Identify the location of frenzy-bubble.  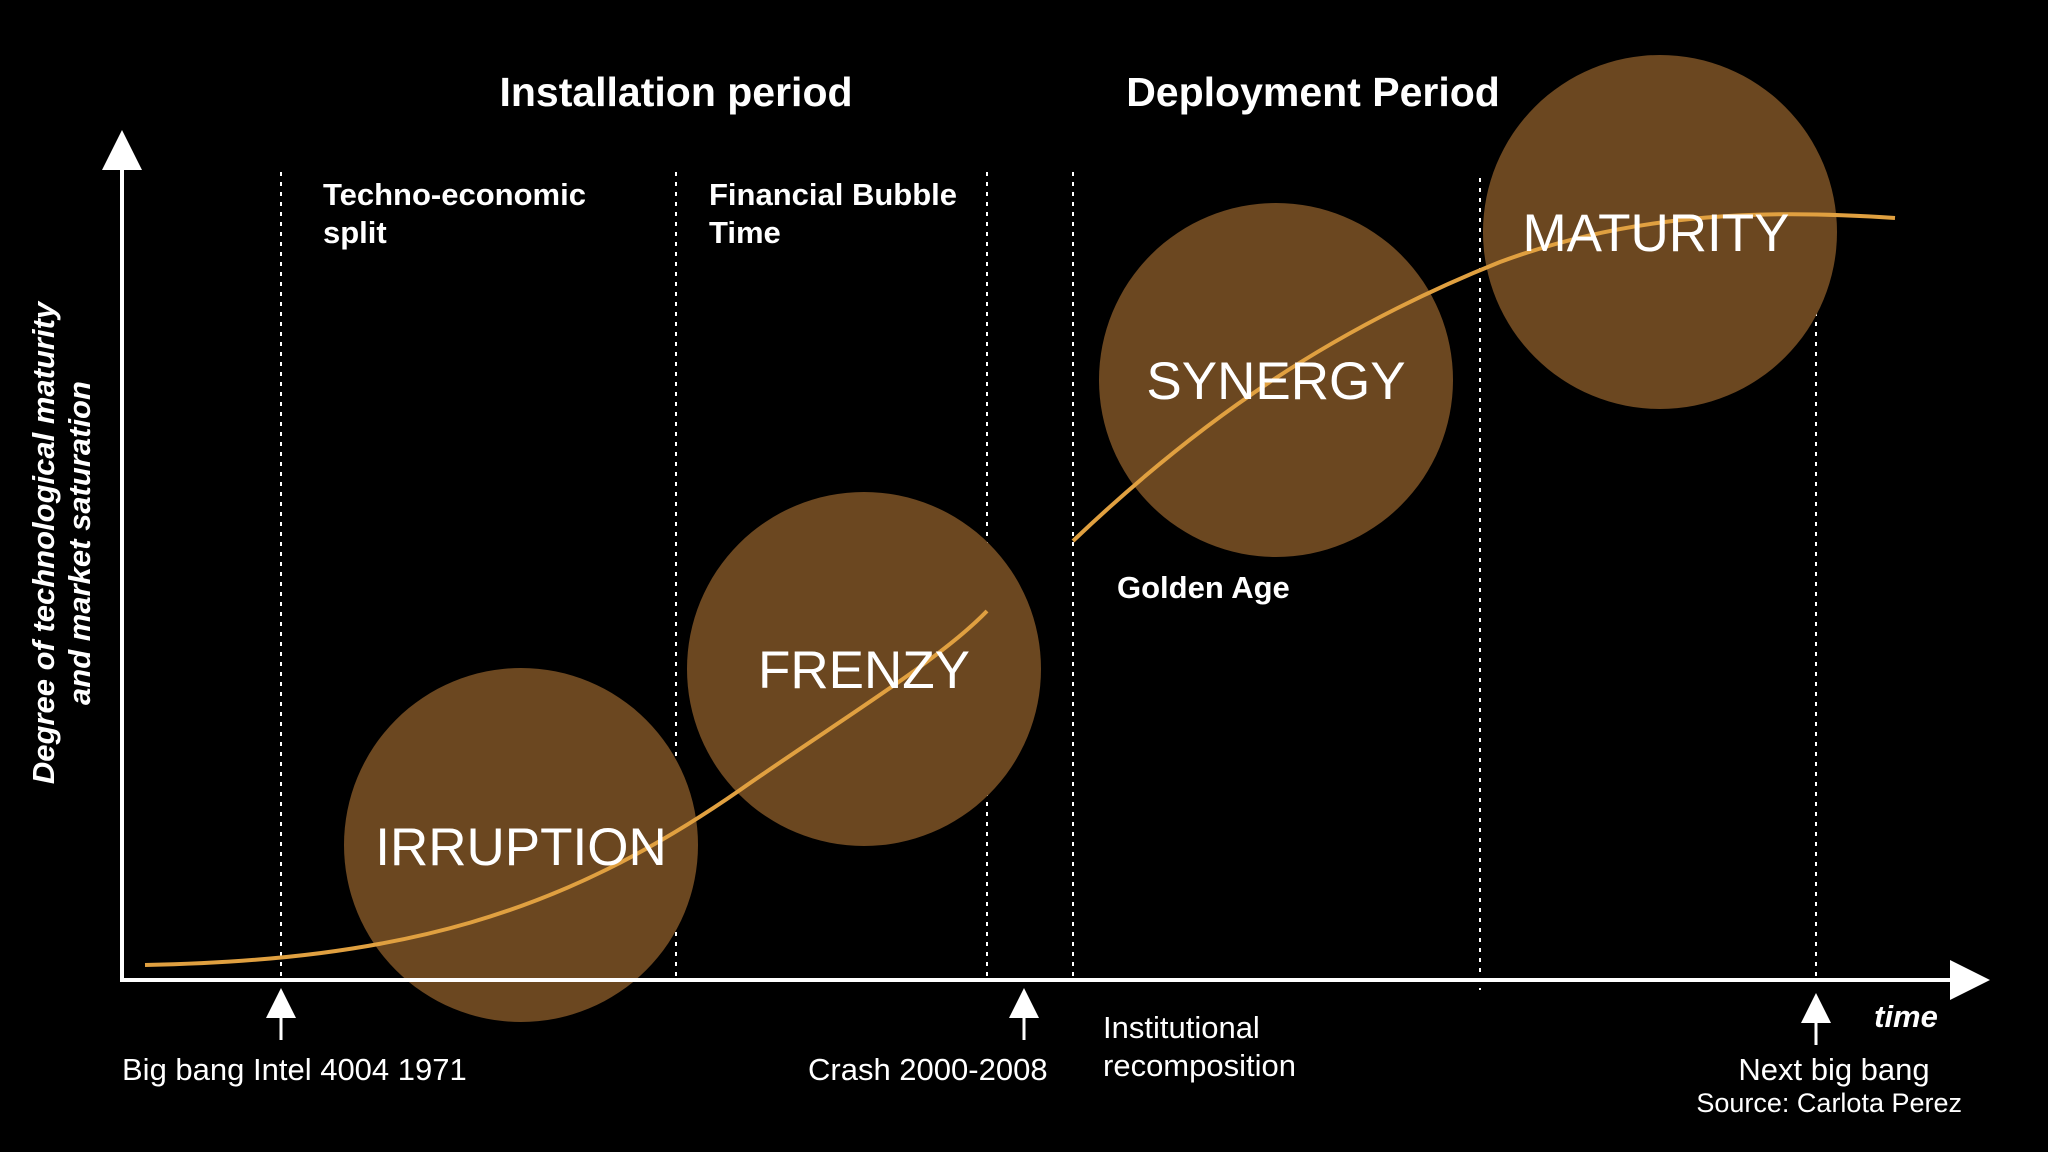
(864, 669).